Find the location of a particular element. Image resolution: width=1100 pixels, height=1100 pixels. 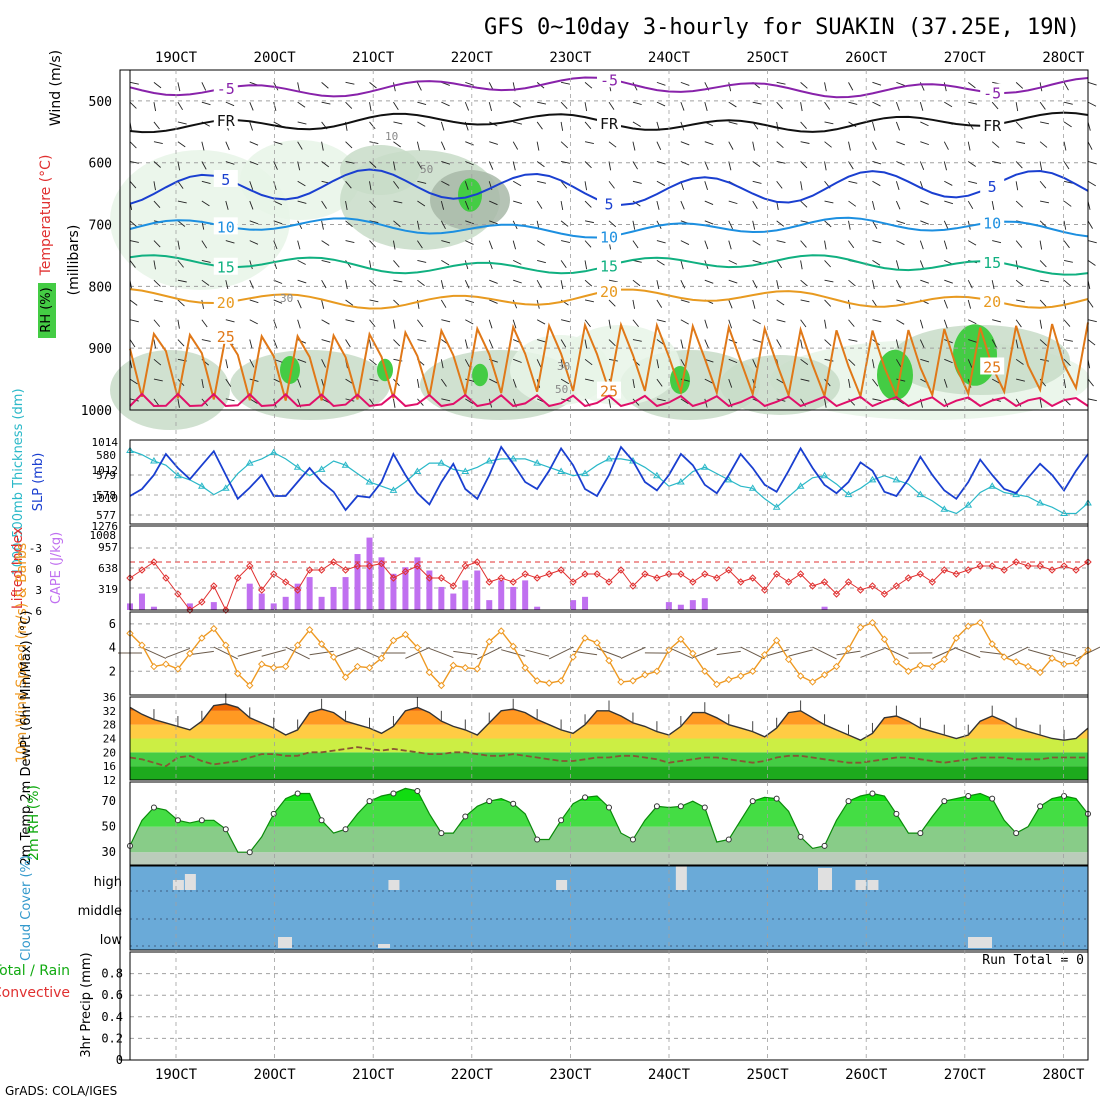

cloud-high-bar is located at coordinates (394, 885).